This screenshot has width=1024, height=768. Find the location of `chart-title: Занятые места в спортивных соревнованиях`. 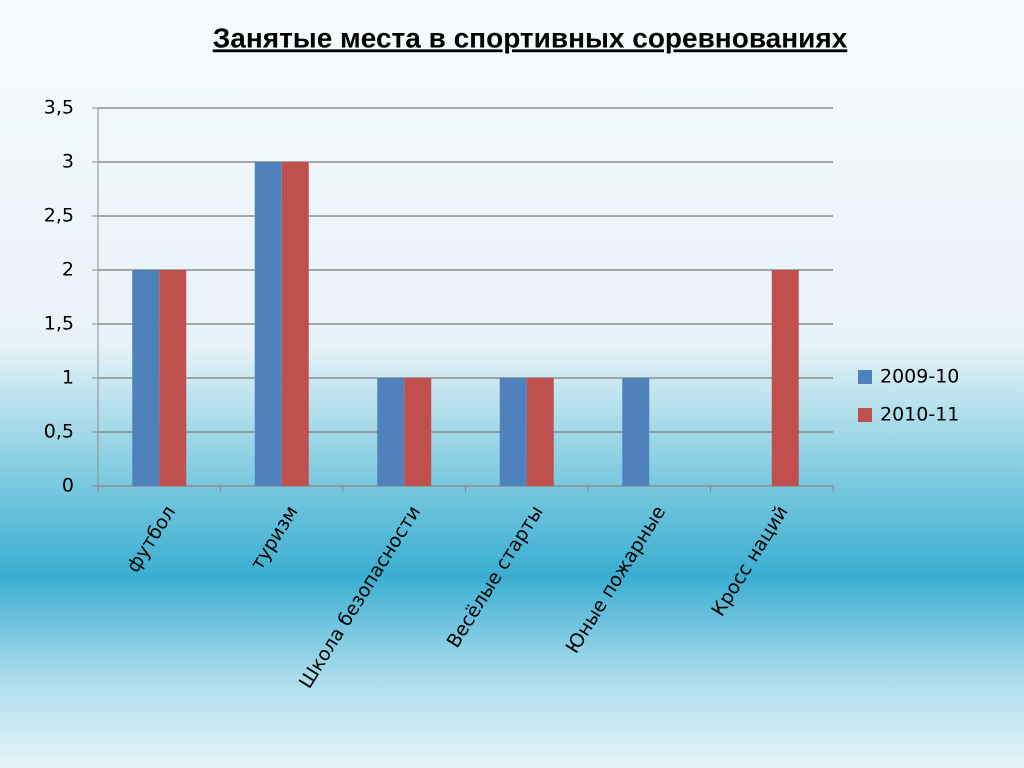

chart-title: Занятые места в спортивных соревнованиях is located at coordinates (530, 37).